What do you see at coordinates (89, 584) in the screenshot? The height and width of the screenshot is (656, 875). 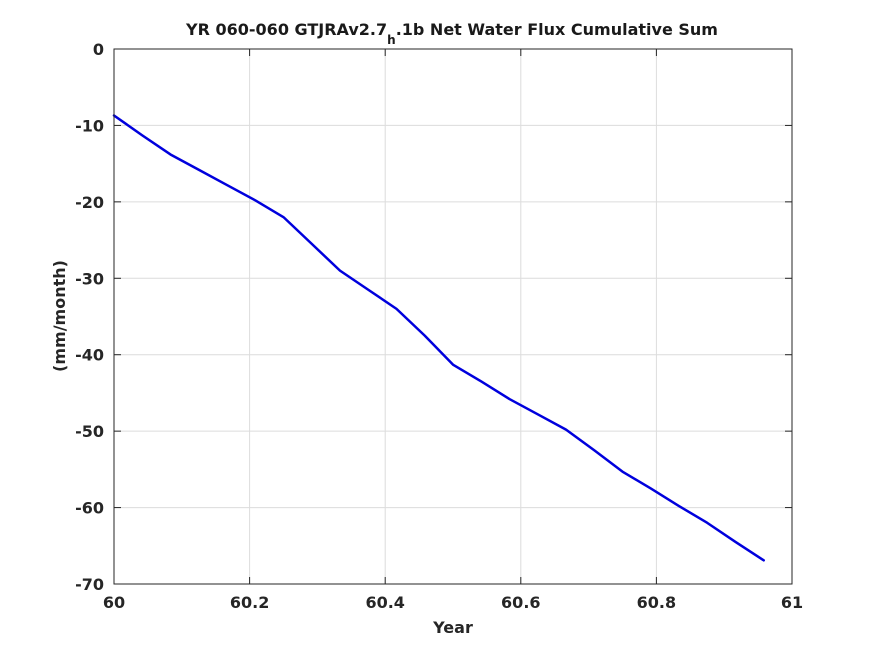 I see `y-tick-label: -70` at bounding box center [89, 584].